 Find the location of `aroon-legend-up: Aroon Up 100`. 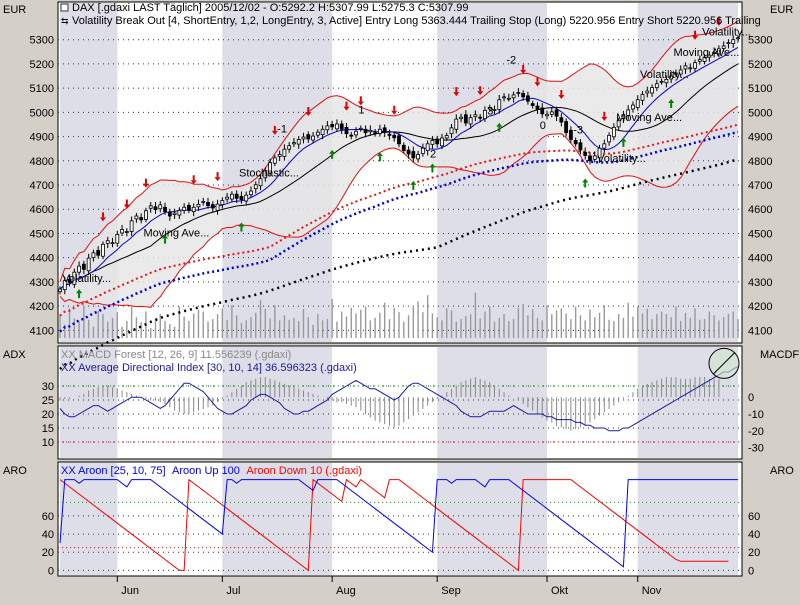

aroon-legend-up: Aroon Up 100 is located at coordinates (206, 471).